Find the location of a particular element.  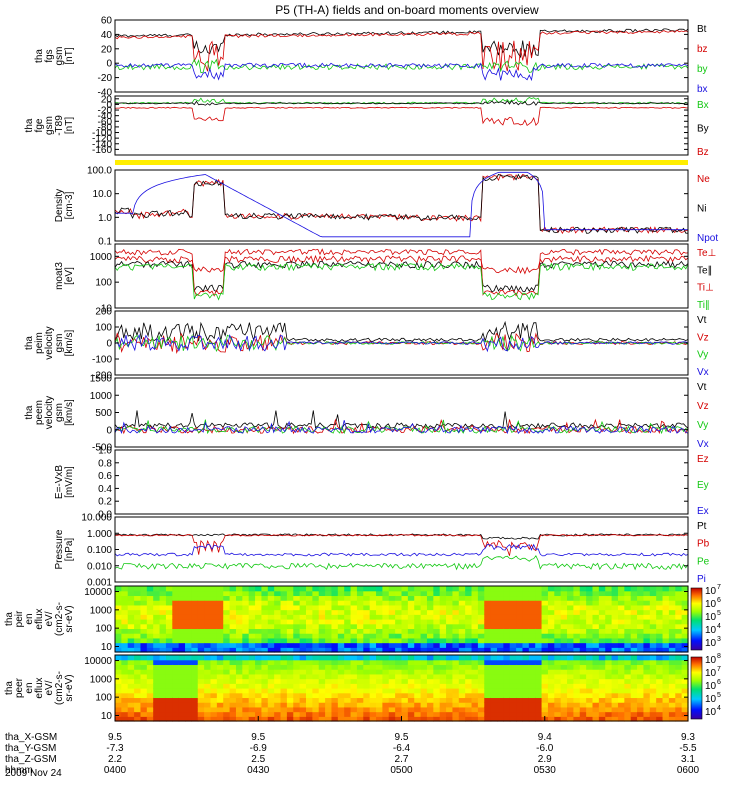

y-axis-label: [km/s] is located at coordinates (69, 412).